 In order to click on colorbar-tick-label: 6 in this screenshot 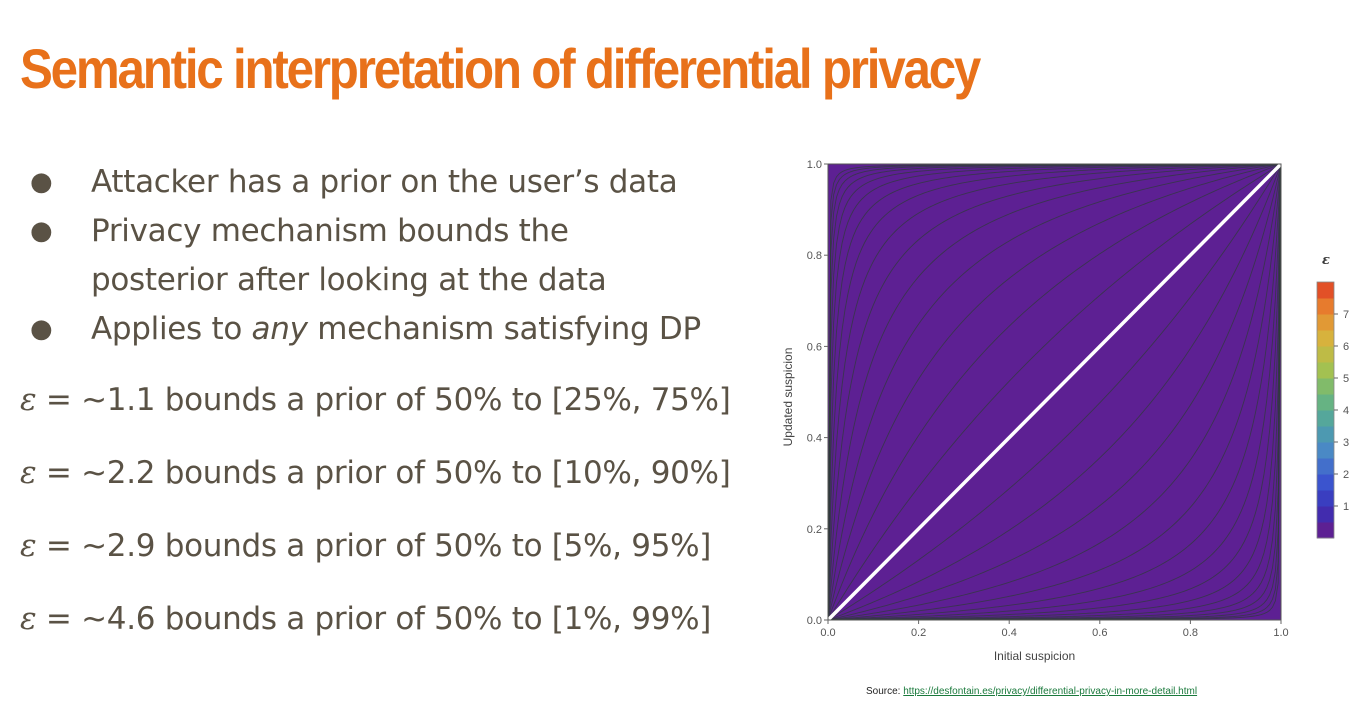, I will do `click(1346, 347)`.